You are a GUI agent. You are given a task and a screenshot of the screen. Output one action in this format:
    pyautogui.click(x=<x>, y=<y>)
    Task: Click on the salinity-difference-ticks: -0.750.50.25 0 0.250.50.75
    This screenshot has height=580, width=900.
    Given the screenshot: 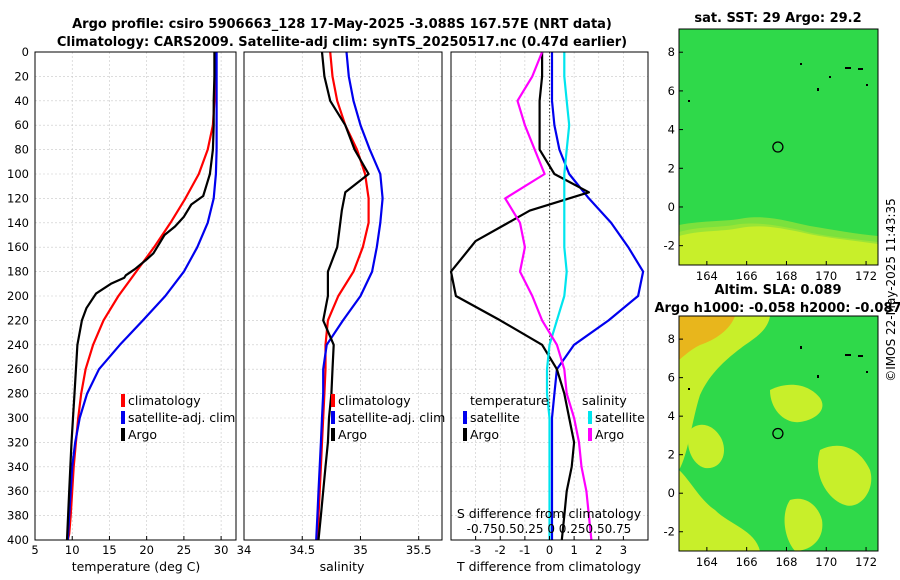 What is the action you would take?
    pyautogui.click(x=549, y=529)
    